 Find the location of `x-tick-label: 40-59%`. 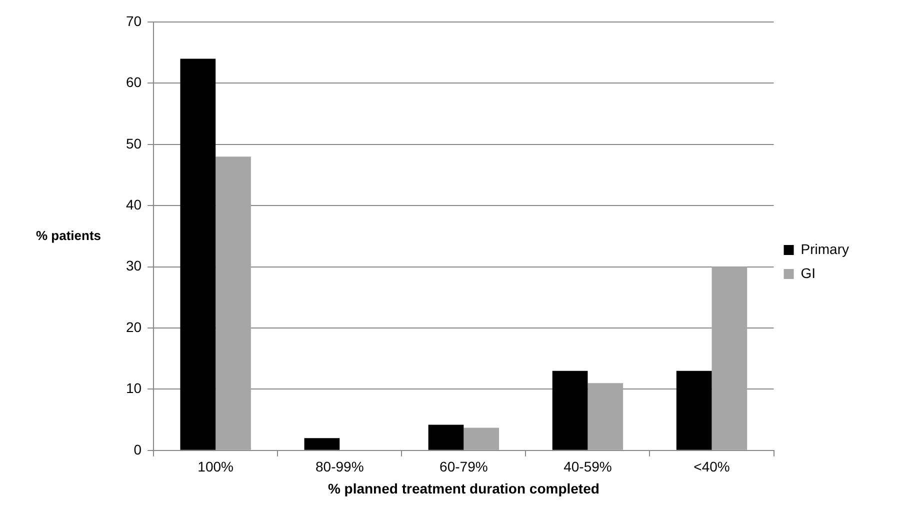

x-tick-label: 40-59% is located at coordinates (588, 466).